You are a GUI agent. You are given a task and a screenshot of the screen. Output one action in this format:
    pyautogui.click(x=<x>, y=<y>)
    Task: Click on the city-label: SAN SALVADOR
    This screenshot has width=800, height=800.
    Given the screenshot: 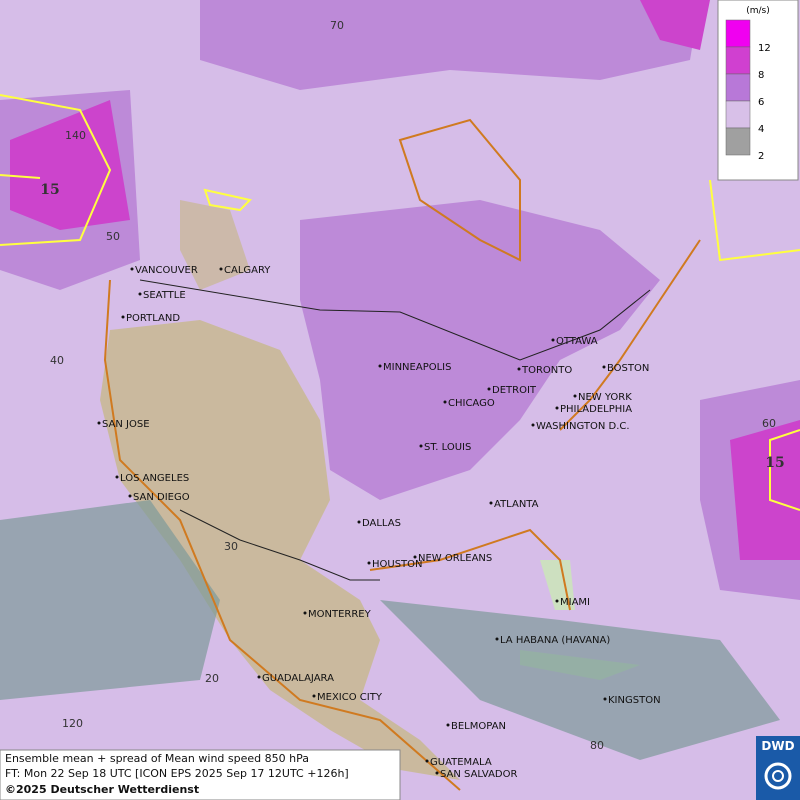 What is the action you would take?
    pyautogui.click(x=478, y=774)
    